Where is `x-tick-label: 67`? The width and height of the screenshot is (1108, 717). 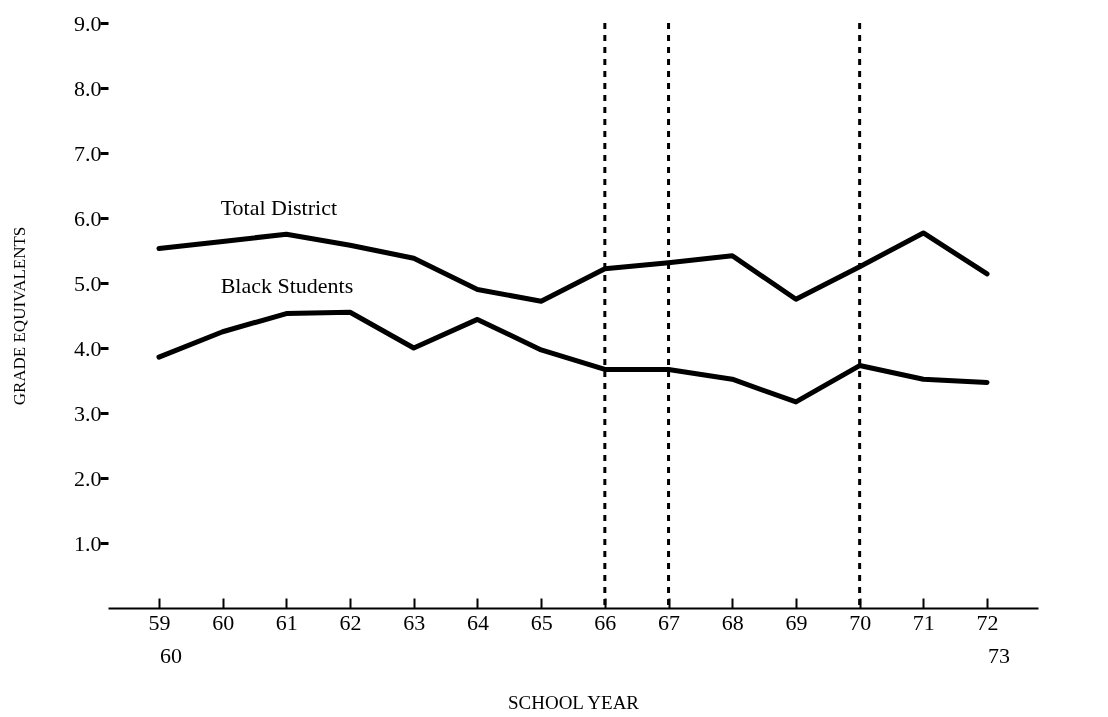
x-tick-label: 67 is located at coordinates (669, 622).